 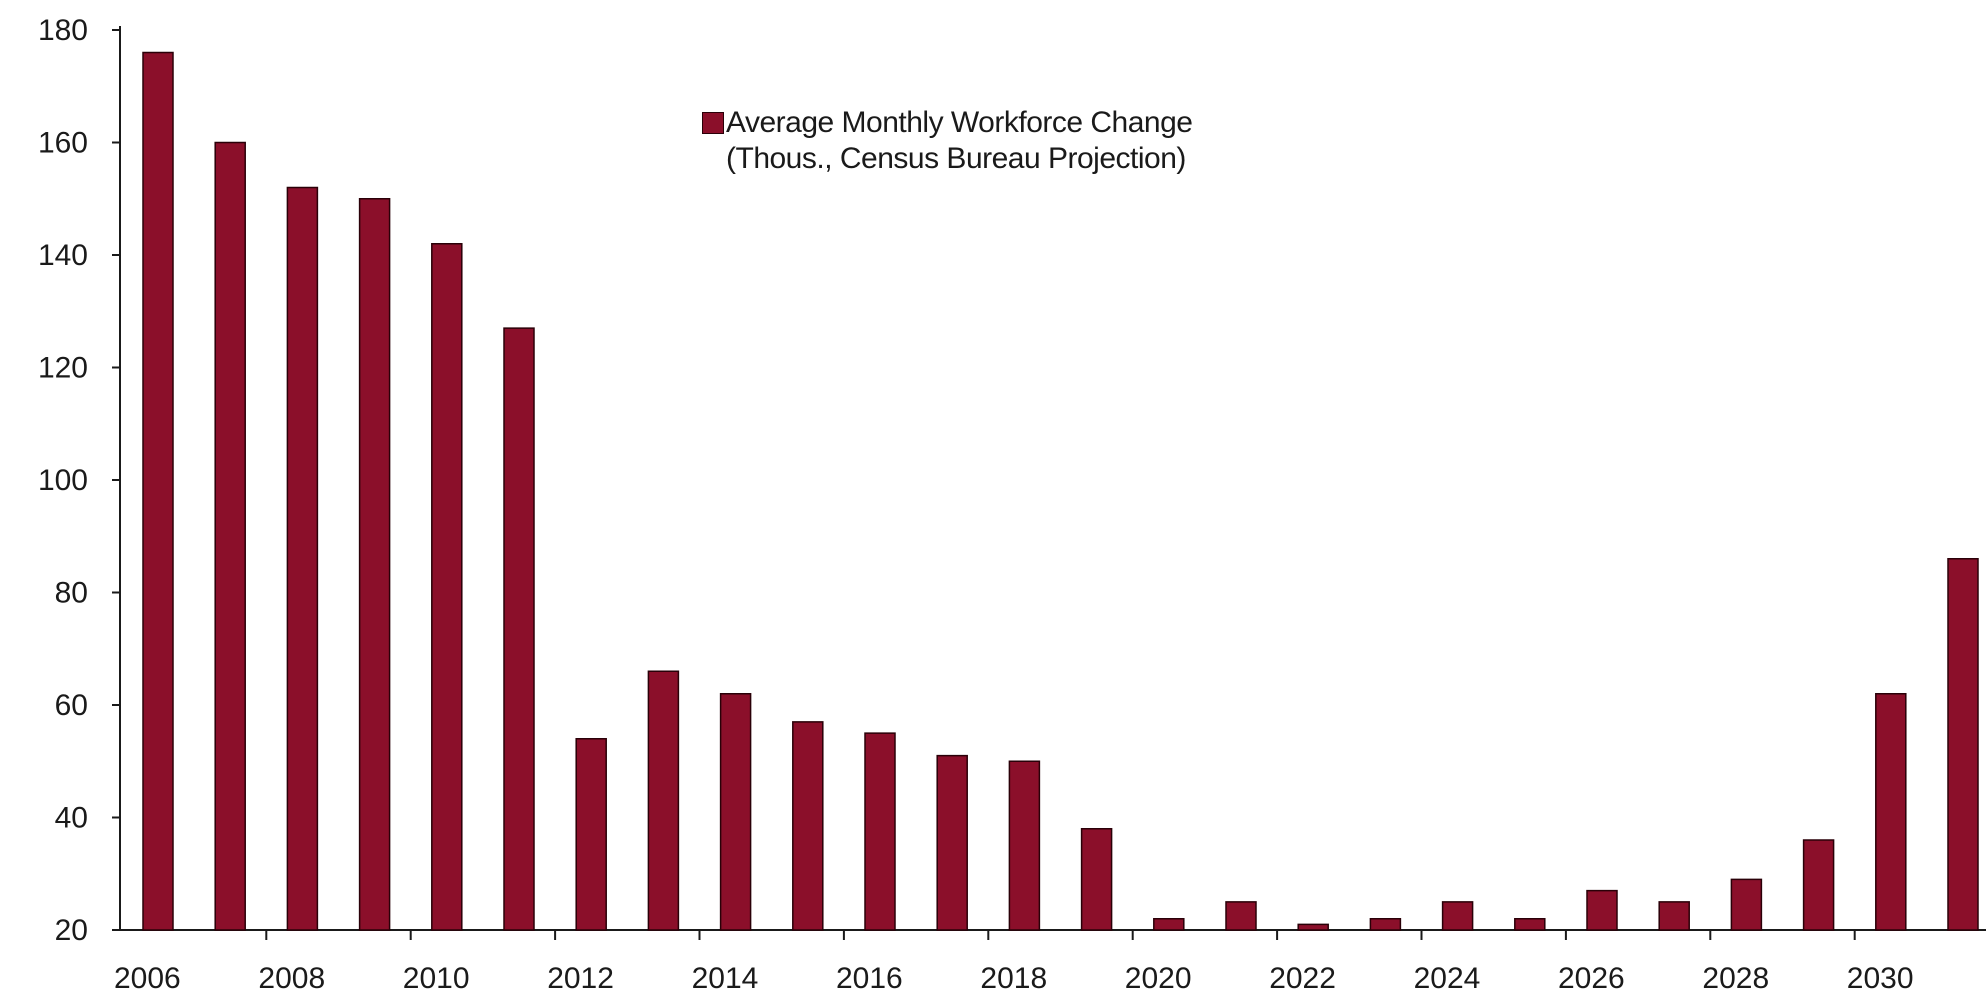 What do you see at coordinates (71, 593) in the screenshot?
I see `y-tick-label: 80` at bounding box center [71, 593].